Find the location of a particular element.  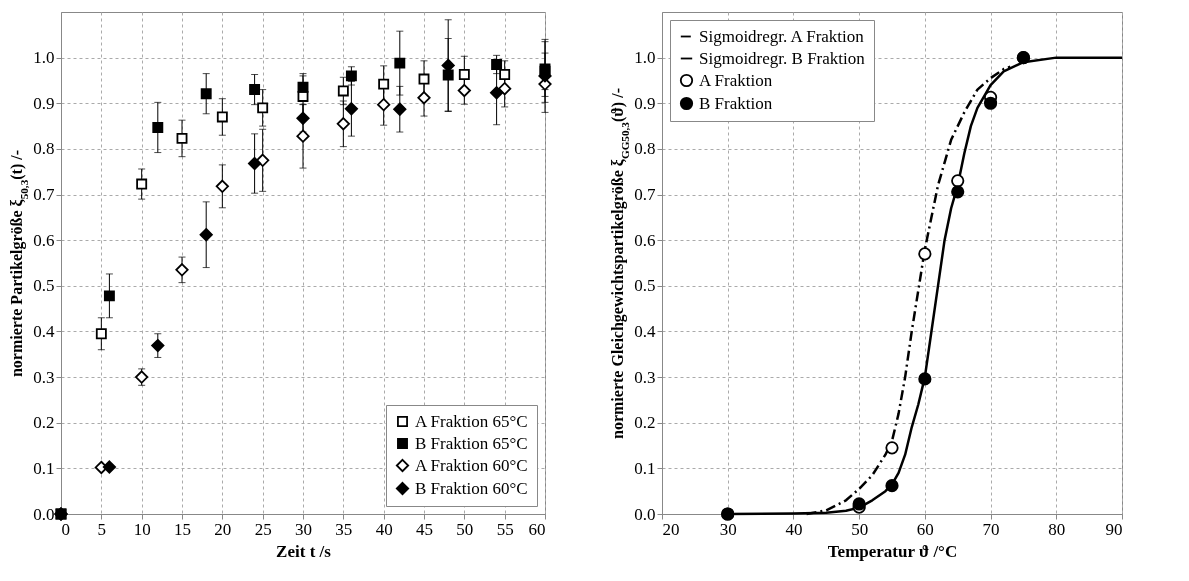

x-tick-label: 10 is located at coordinates (142, 529).